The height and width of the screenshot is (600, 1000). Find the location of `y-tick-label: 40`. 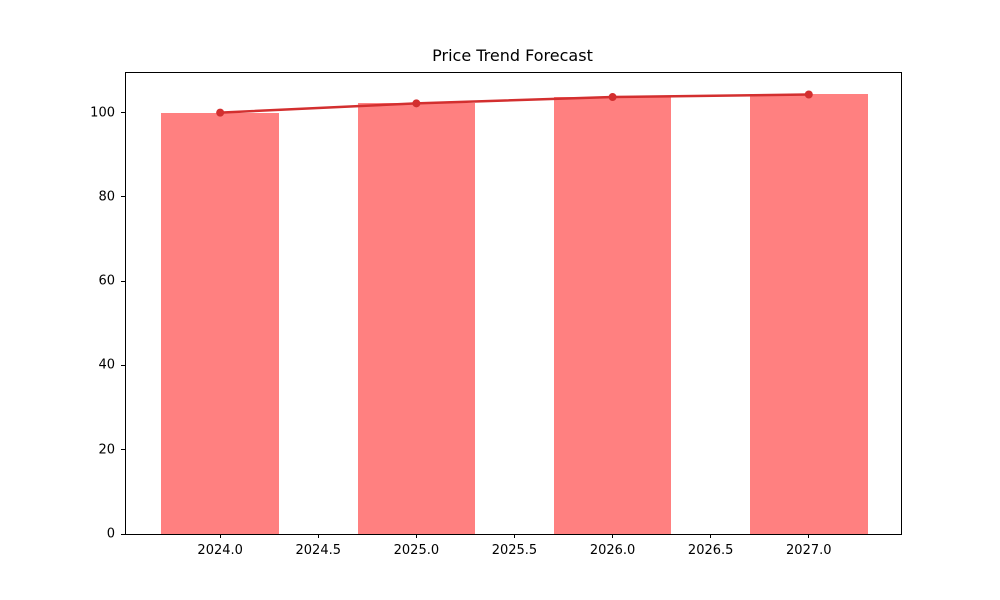

y-tick-label: 40 is located at coordinates (106, 365).